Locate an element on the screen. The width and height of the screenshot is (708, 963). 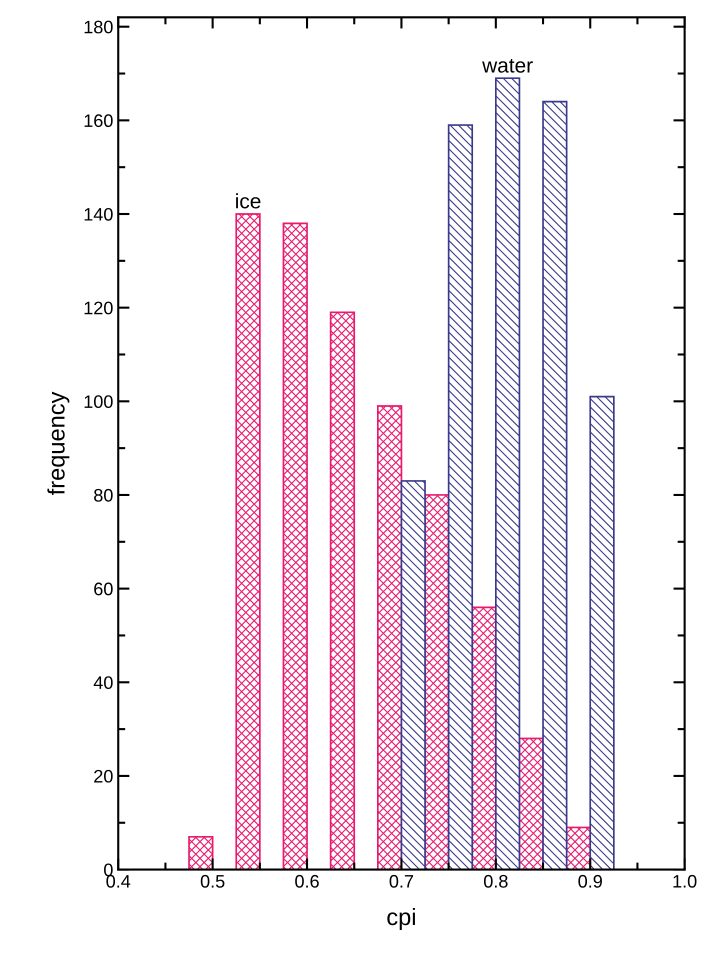
y-tick-label: 140 is located at coordinates (98, 214).